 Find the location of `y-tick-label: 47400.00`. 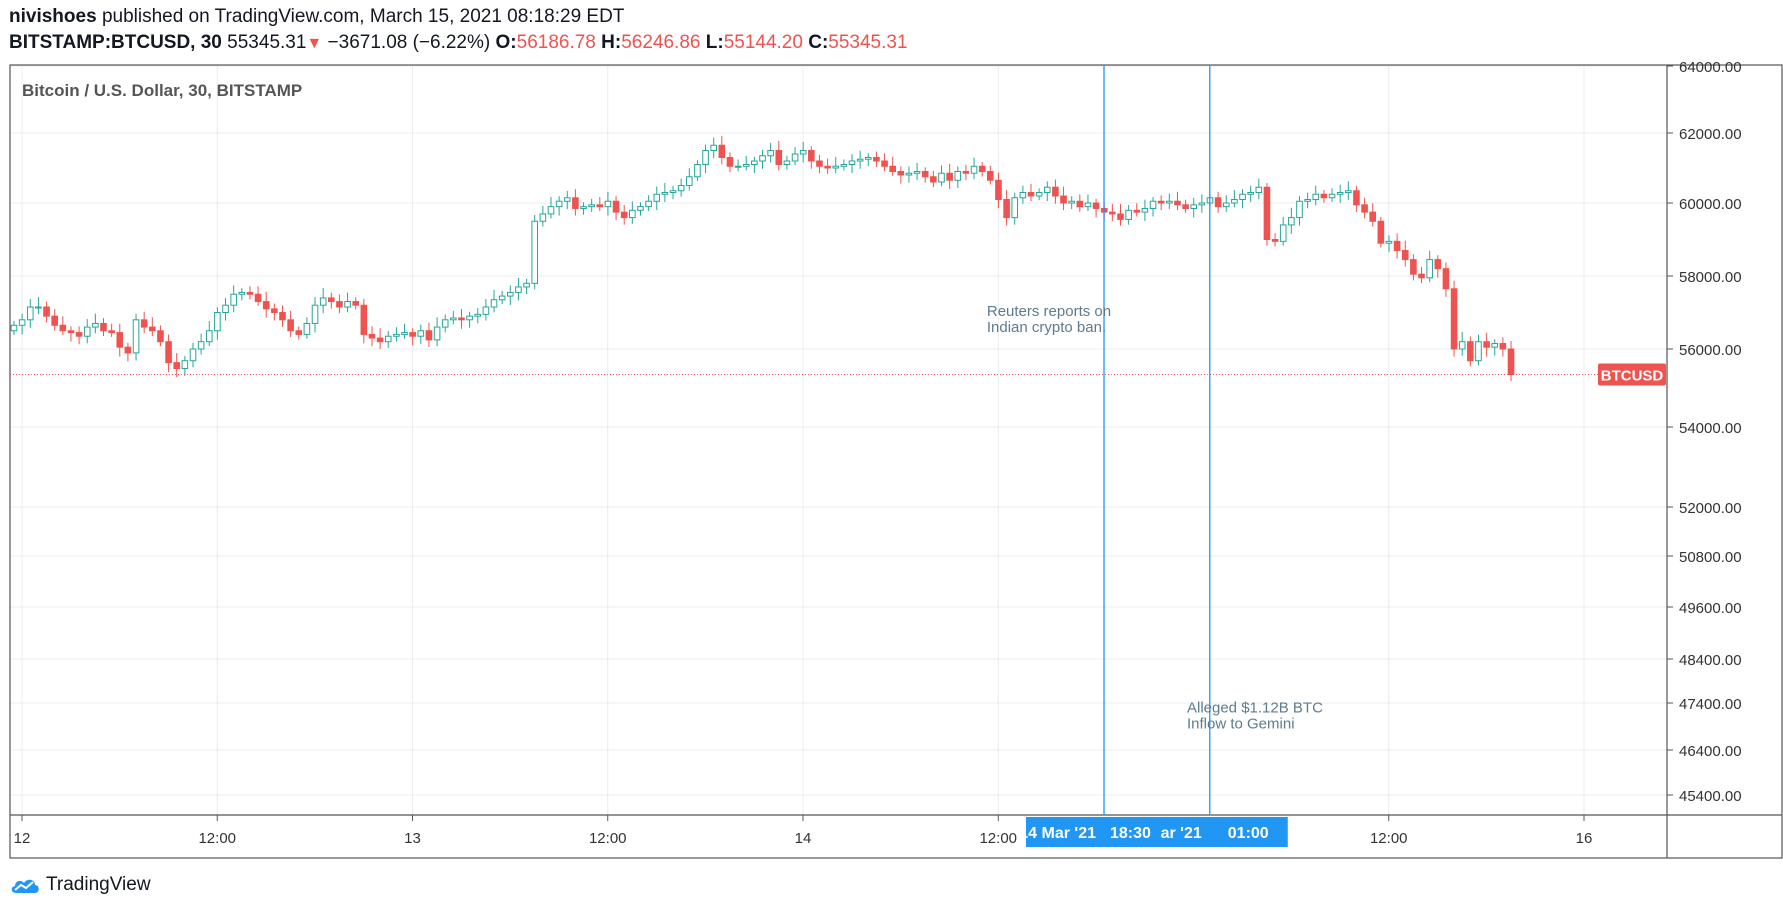

y-tick-label: 47400.00 is located at coordinates (1710, 704).